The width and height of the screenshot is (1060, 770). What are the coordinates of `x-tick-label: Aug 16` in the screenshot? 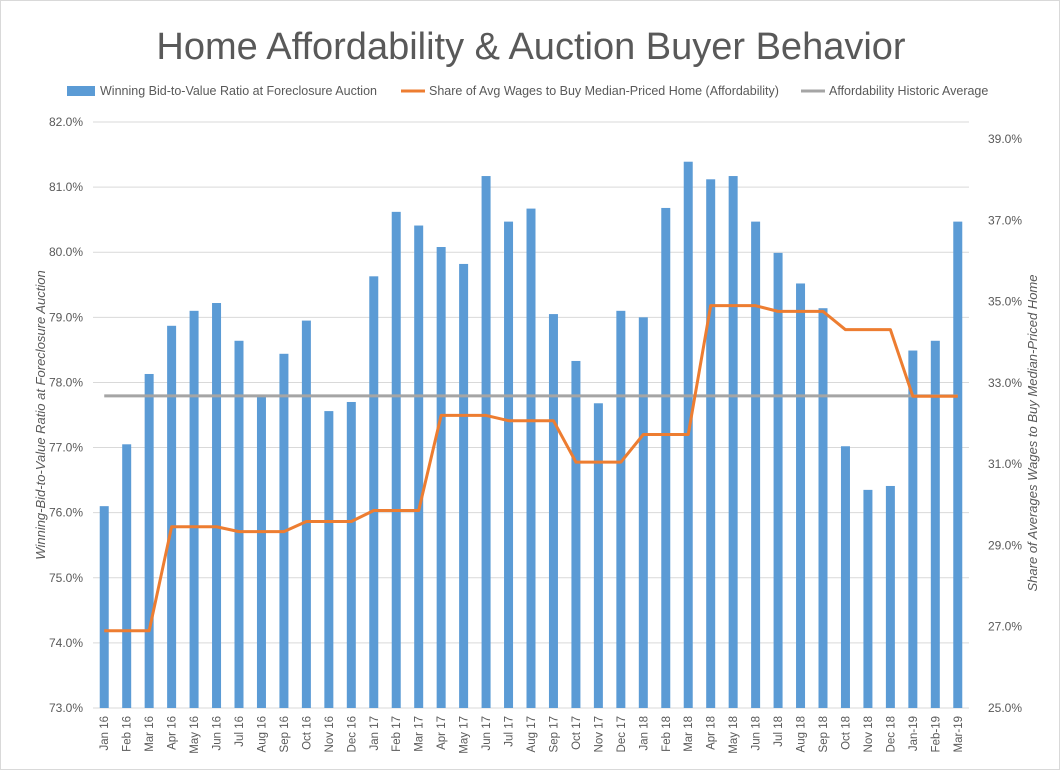 It's located at (262, 734).